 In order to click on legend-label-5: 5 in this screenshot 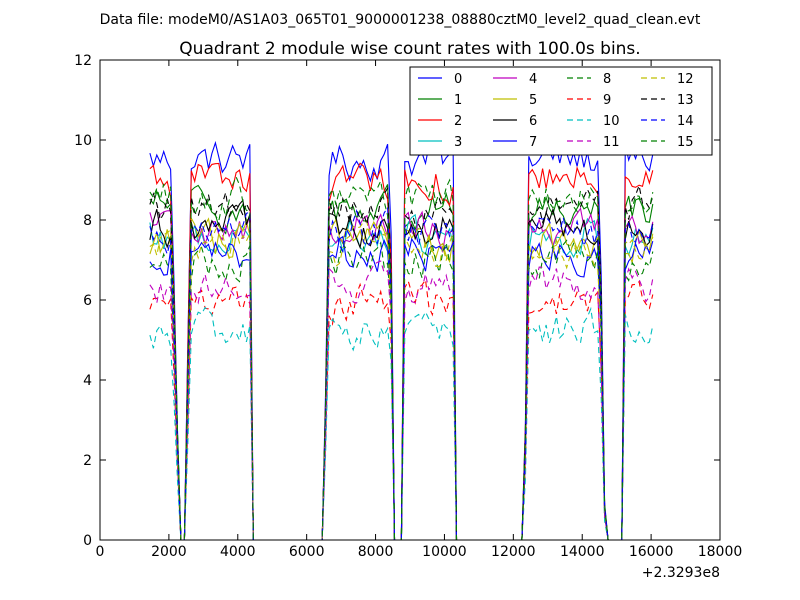, I will do `click(533, 100)`.